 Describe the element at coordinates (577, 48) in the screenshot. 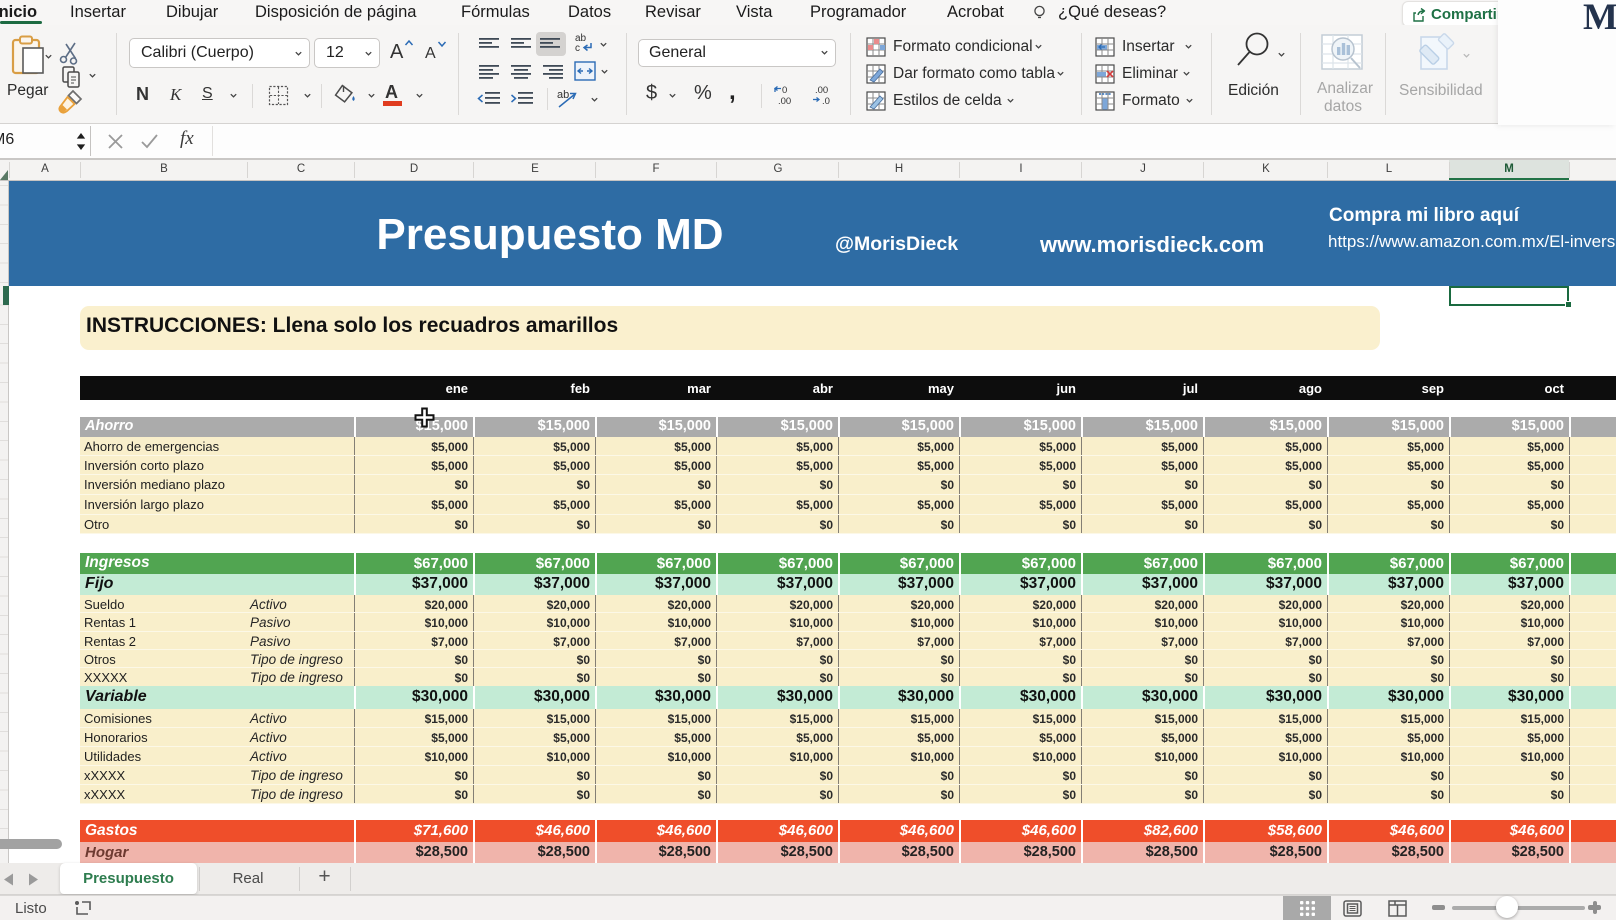

I see `svg-text: c` at that location.